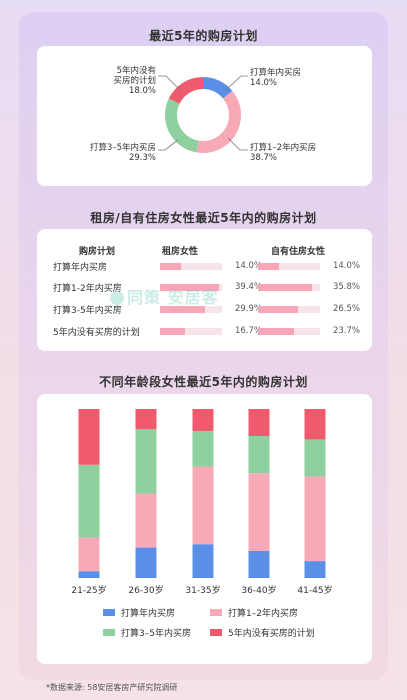  I want to click on donut-value-label: 38.7%, so click(264, 158).